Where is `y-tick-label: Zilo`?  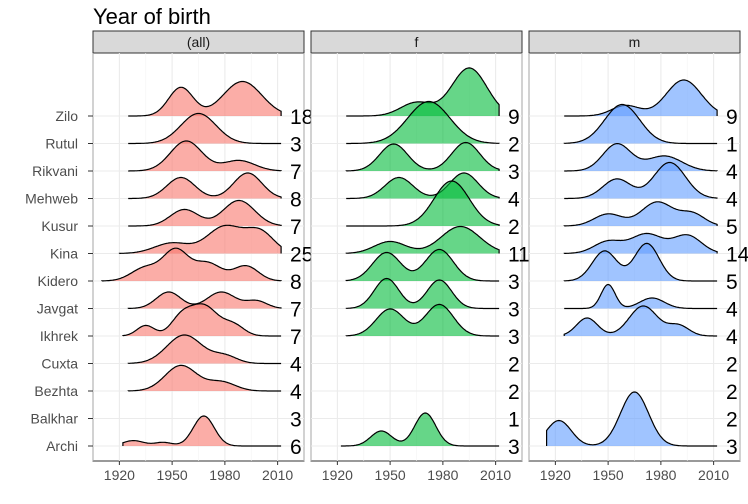 y-tick-label: Zilo is located at coordinates (66, 116).